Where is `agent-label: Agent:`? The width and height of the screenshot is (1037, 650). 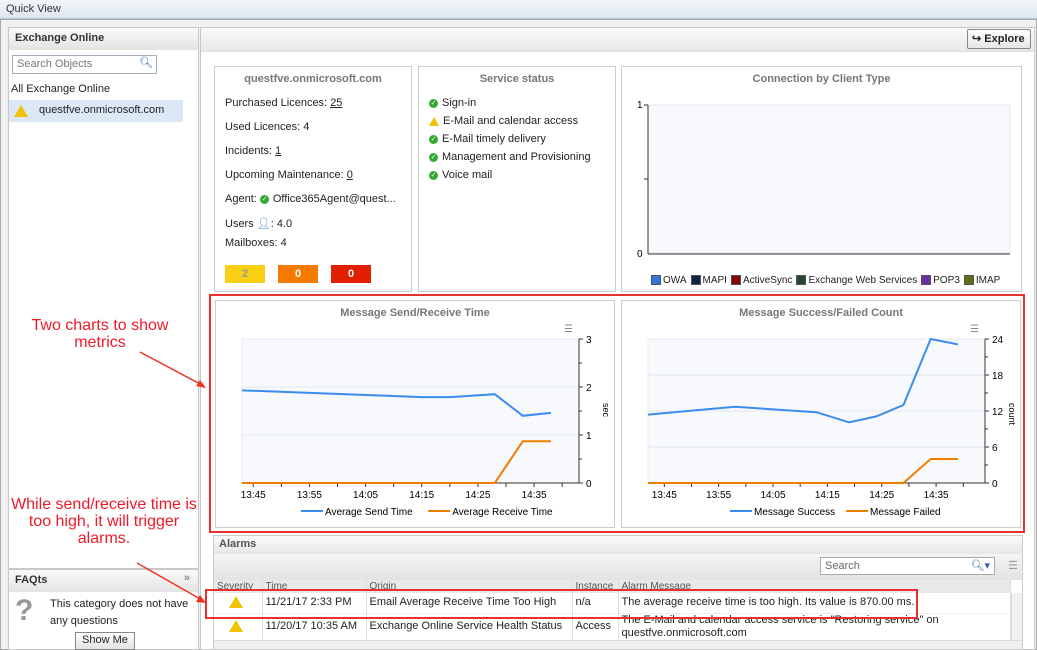
agent-label: Agent: is located at coordinates (241, 199).